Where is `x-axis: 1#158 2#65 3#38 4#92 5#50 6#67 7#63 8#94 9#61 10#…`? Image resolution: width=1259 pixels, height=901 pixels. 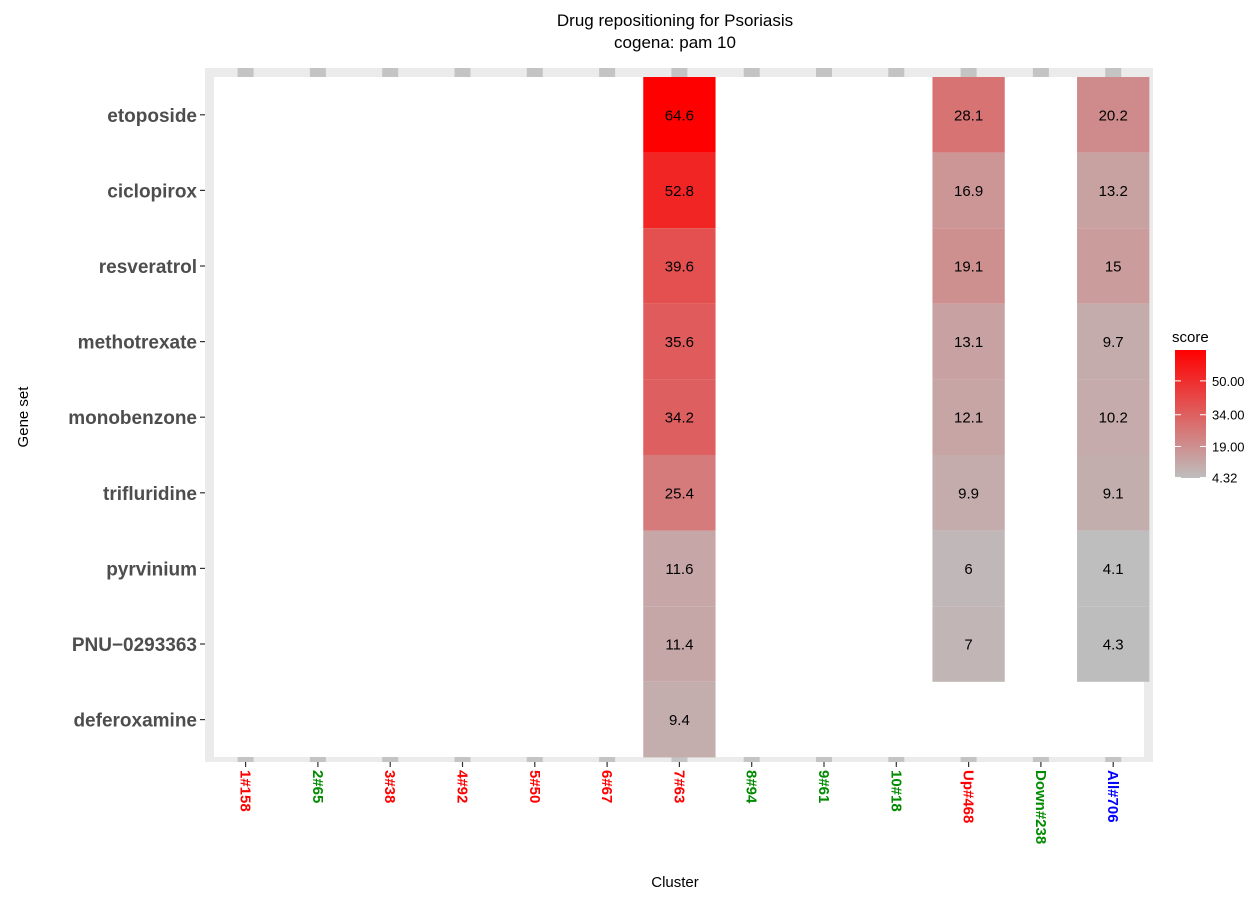
x-axis: 1#158 2#65 3#38 4#92 5#50 6#67 7#63 8#94 9#61 10#… is located at coordinates (679, 803).